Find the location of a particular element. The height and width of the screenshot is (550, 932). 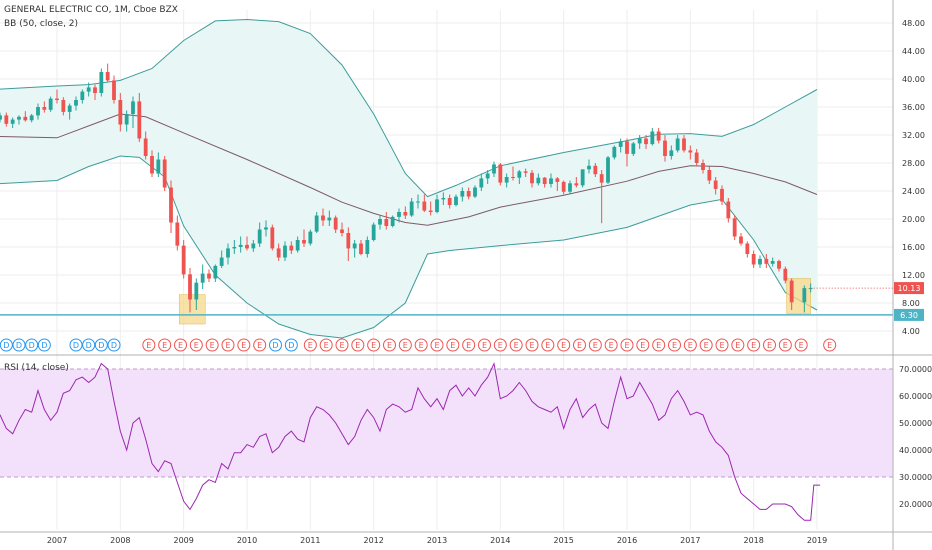

rsi-legend: RSI (14, close) is located at coordinates (36, 368).